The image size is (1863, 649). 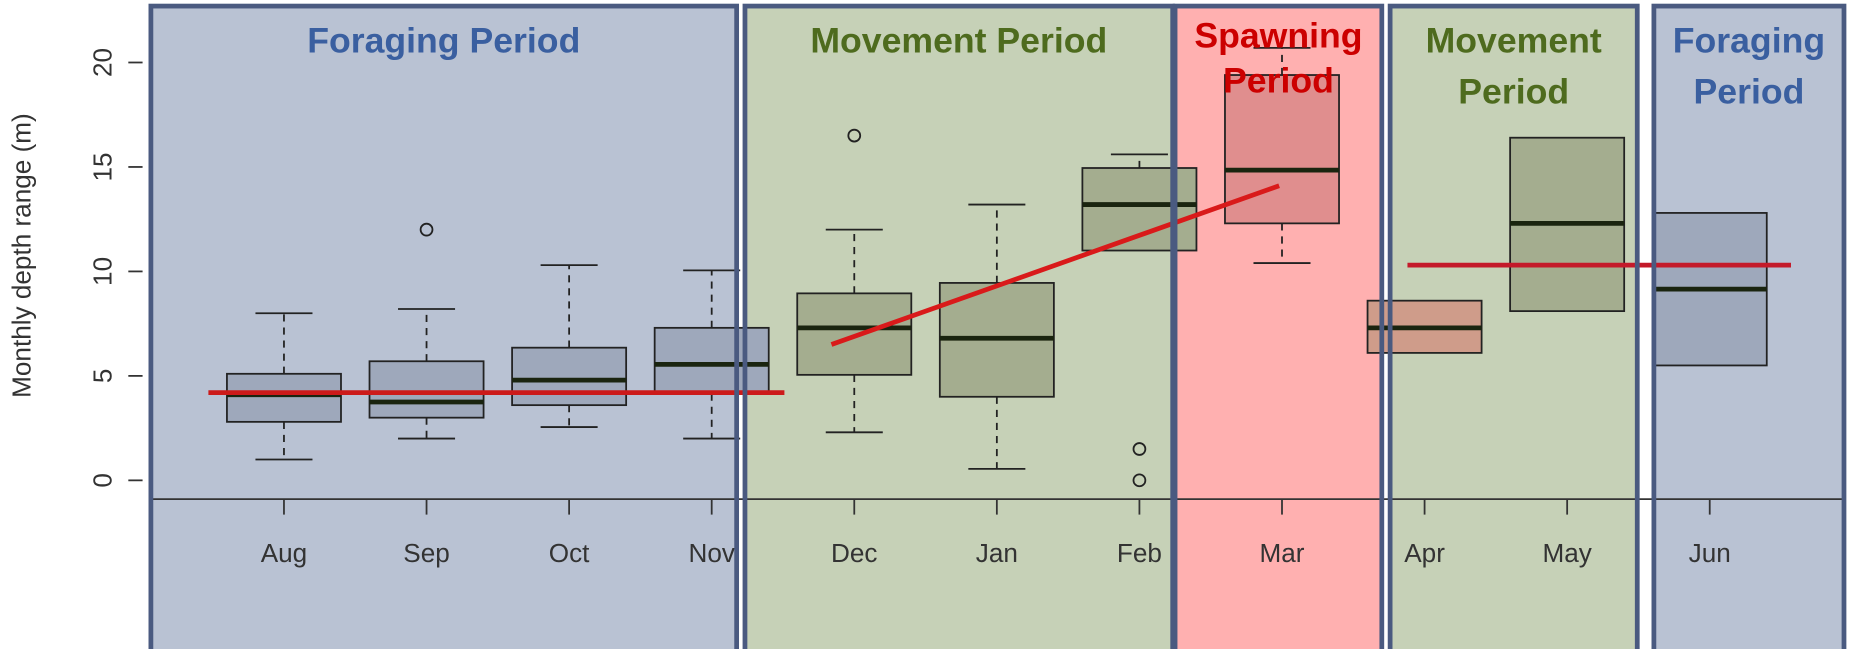 I want to click on x-tick-label: Apr, so click(x=1424, y=553).